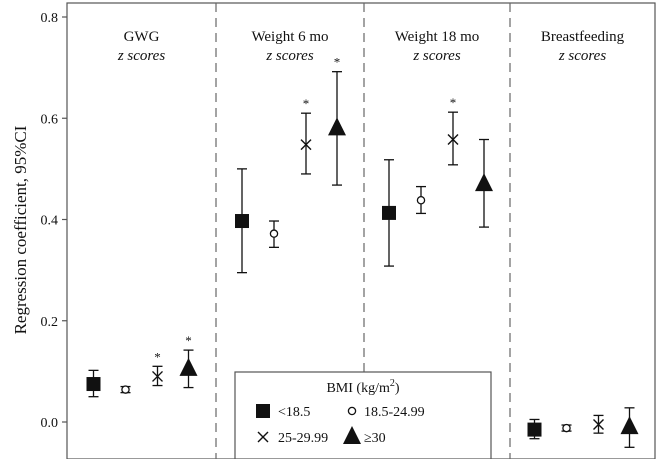 This screenshot has height=459, width=658. I want to click on legend: BMI (kg/m2) <18.5 18.5-24.99 25-29.99 ≥30, so click(363, 415).